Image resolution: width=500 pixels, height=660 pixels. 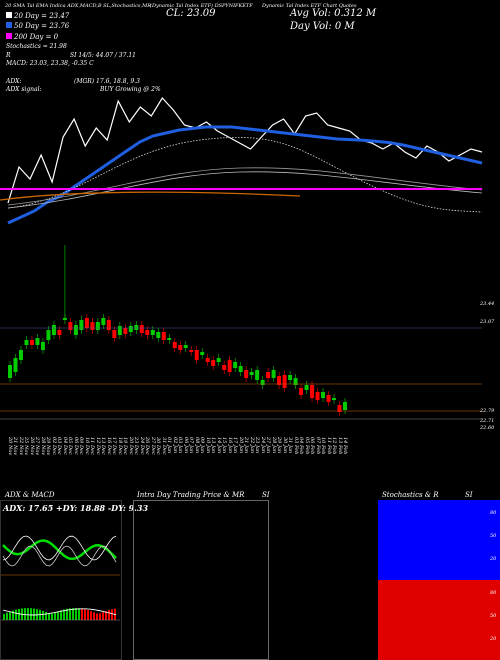 I want to click on price-label-5: 22.60, so click(x=487, y=428).